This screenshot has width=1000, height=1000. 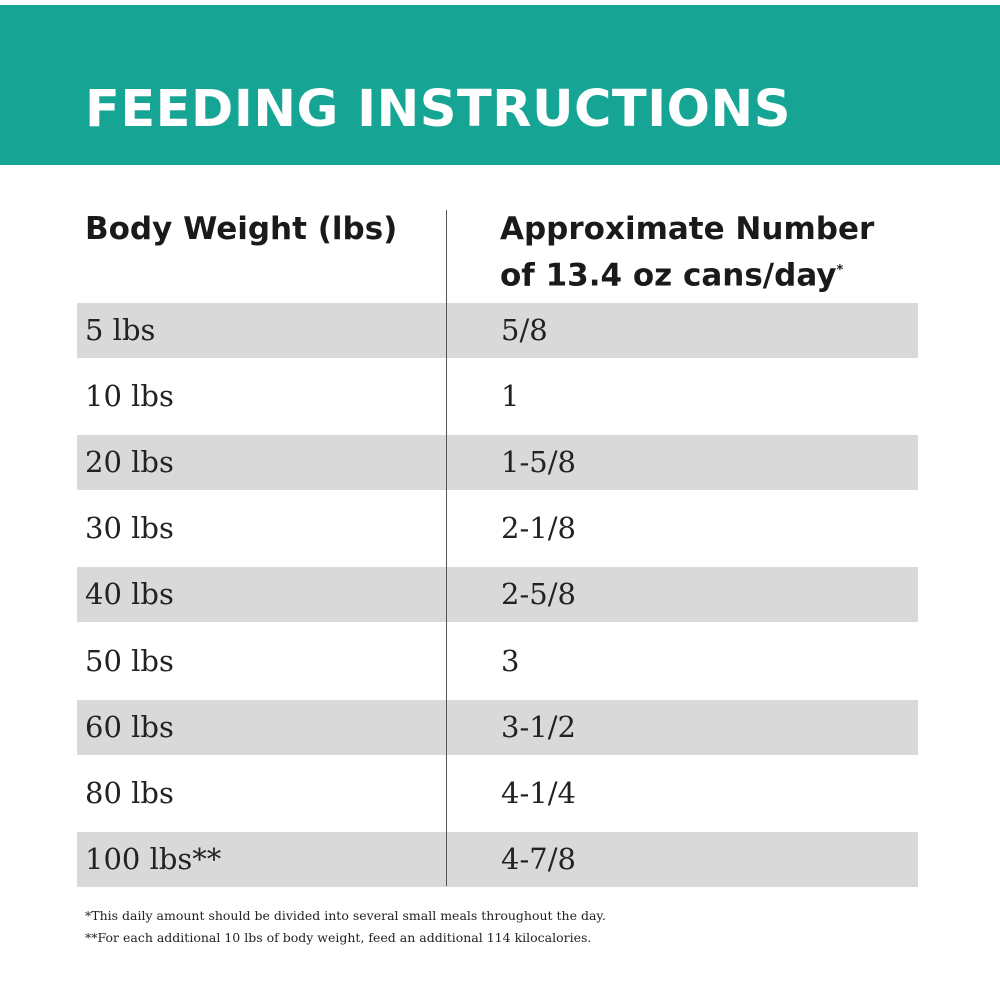 What do you see at coordinates (524, 330) in the screenshot?
I see `table-cell: 5/8` at bounding box center [524, 330].